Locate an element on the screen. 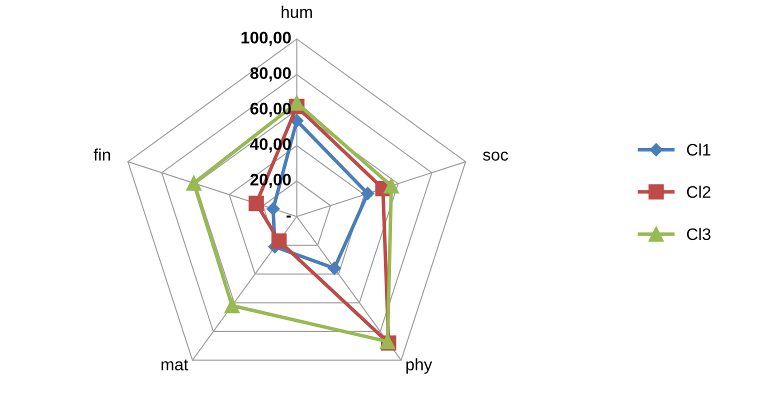  y-tick-label: - is located at coordinates (288, 217).